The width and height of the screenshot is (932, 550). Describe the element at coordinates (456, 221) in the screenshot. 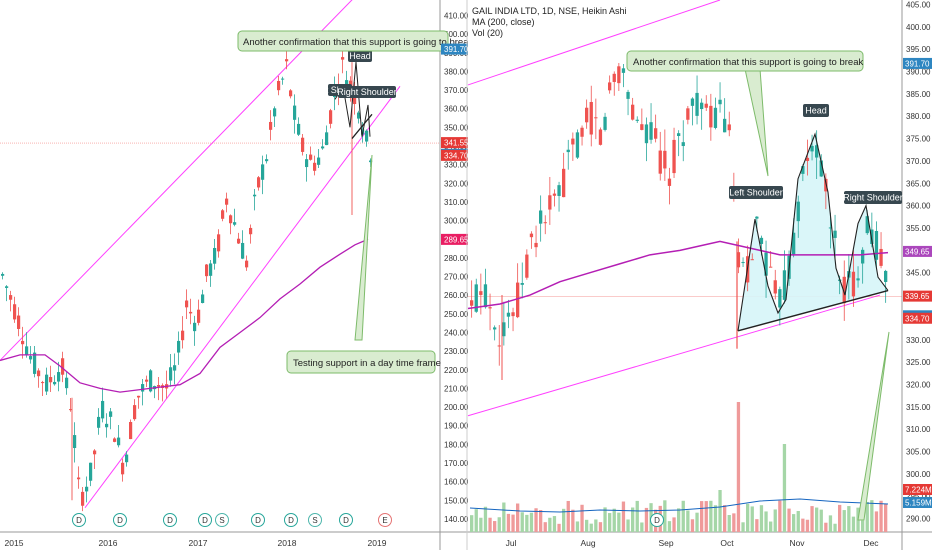

I see `left-y-tick-label: 300.00` at that location.